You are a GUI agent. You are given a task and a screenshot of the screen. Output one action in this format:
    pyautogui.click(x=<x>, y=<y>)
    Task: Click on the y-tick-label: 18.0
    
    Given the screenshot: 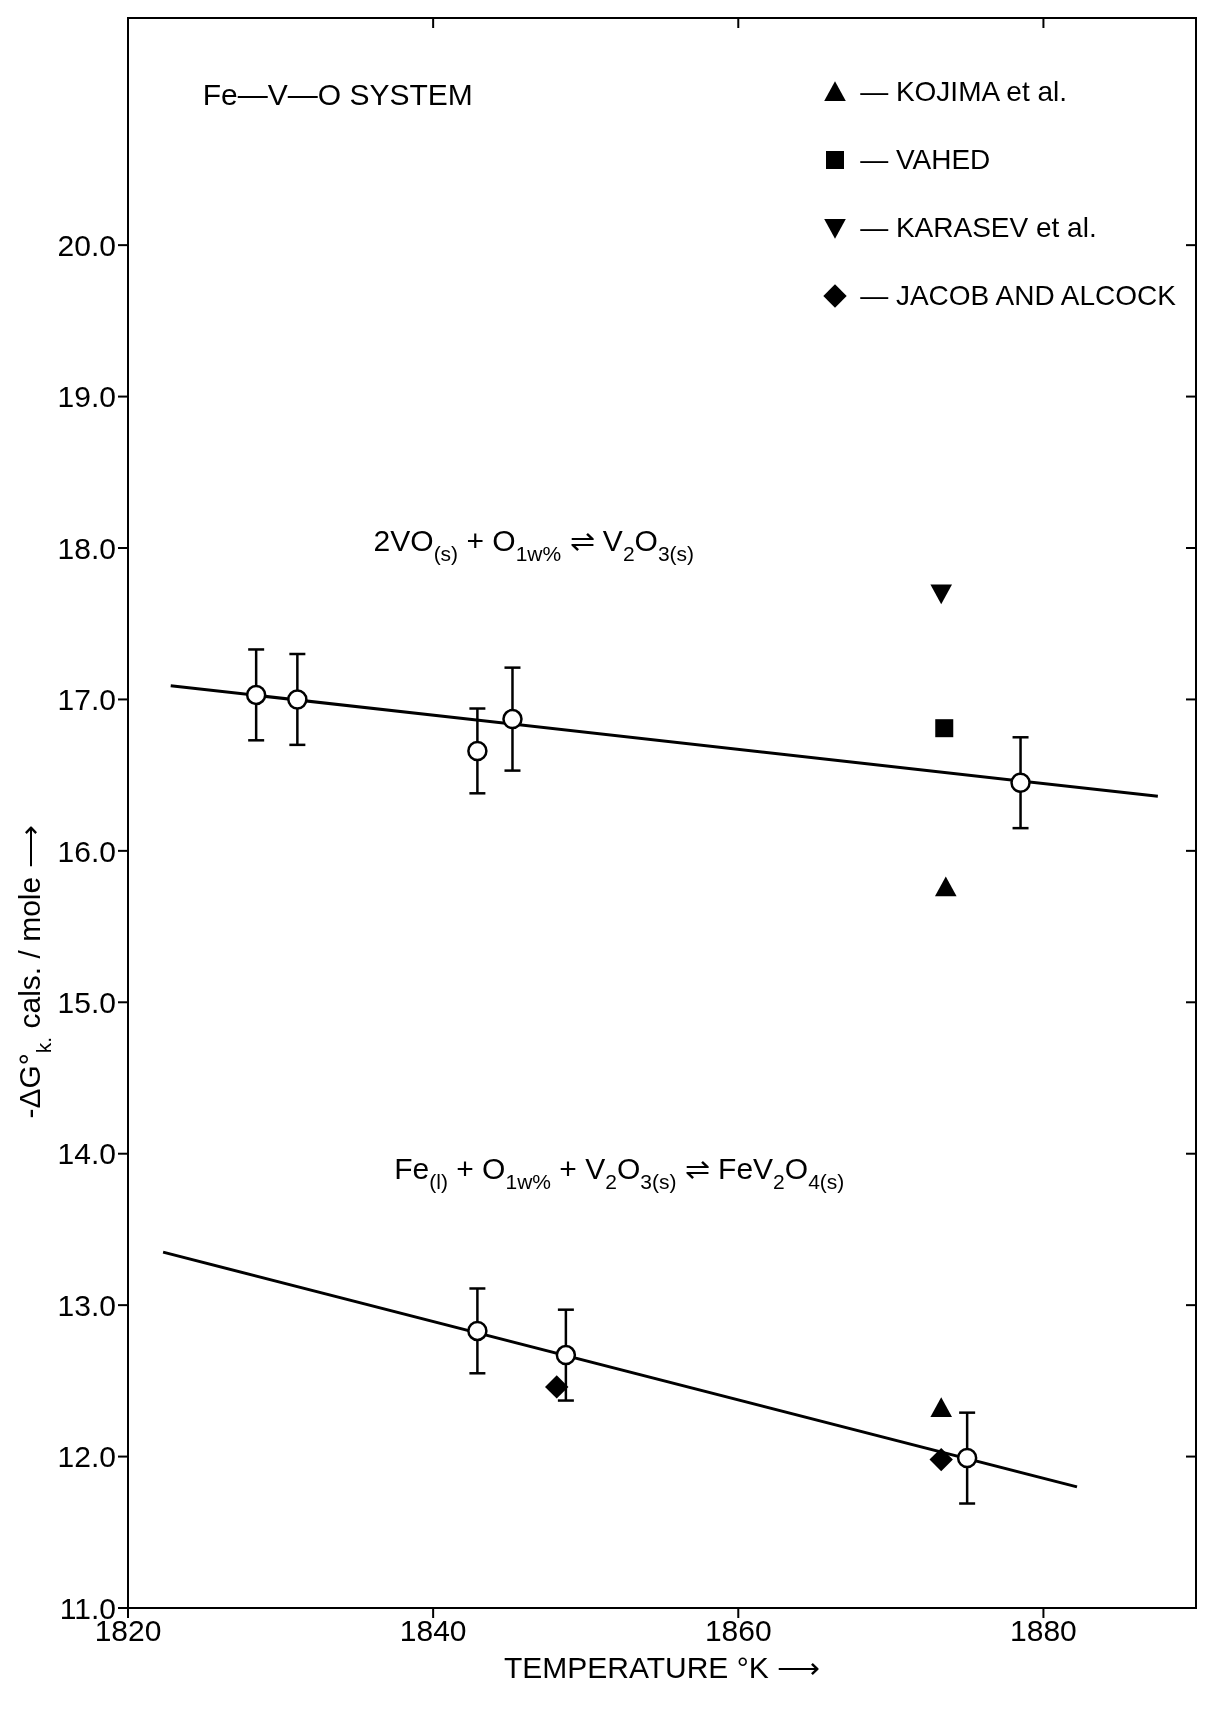 What is the action you would take?
    pyautogui.click(x=86, y=548)
    